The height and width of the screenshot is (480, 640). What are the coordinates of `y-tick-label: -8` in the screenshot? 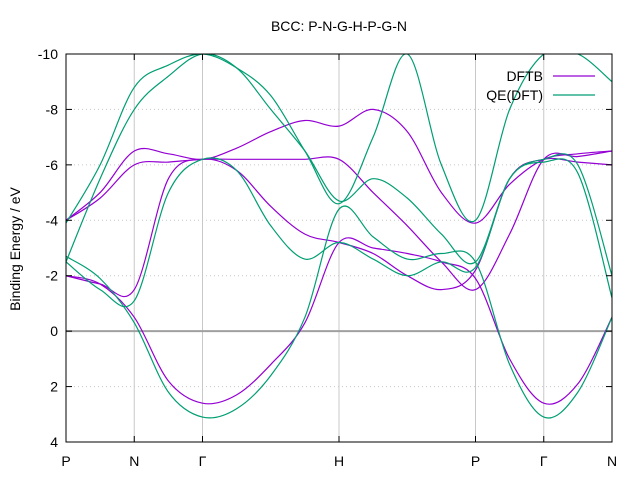 It's located at (52, 109).